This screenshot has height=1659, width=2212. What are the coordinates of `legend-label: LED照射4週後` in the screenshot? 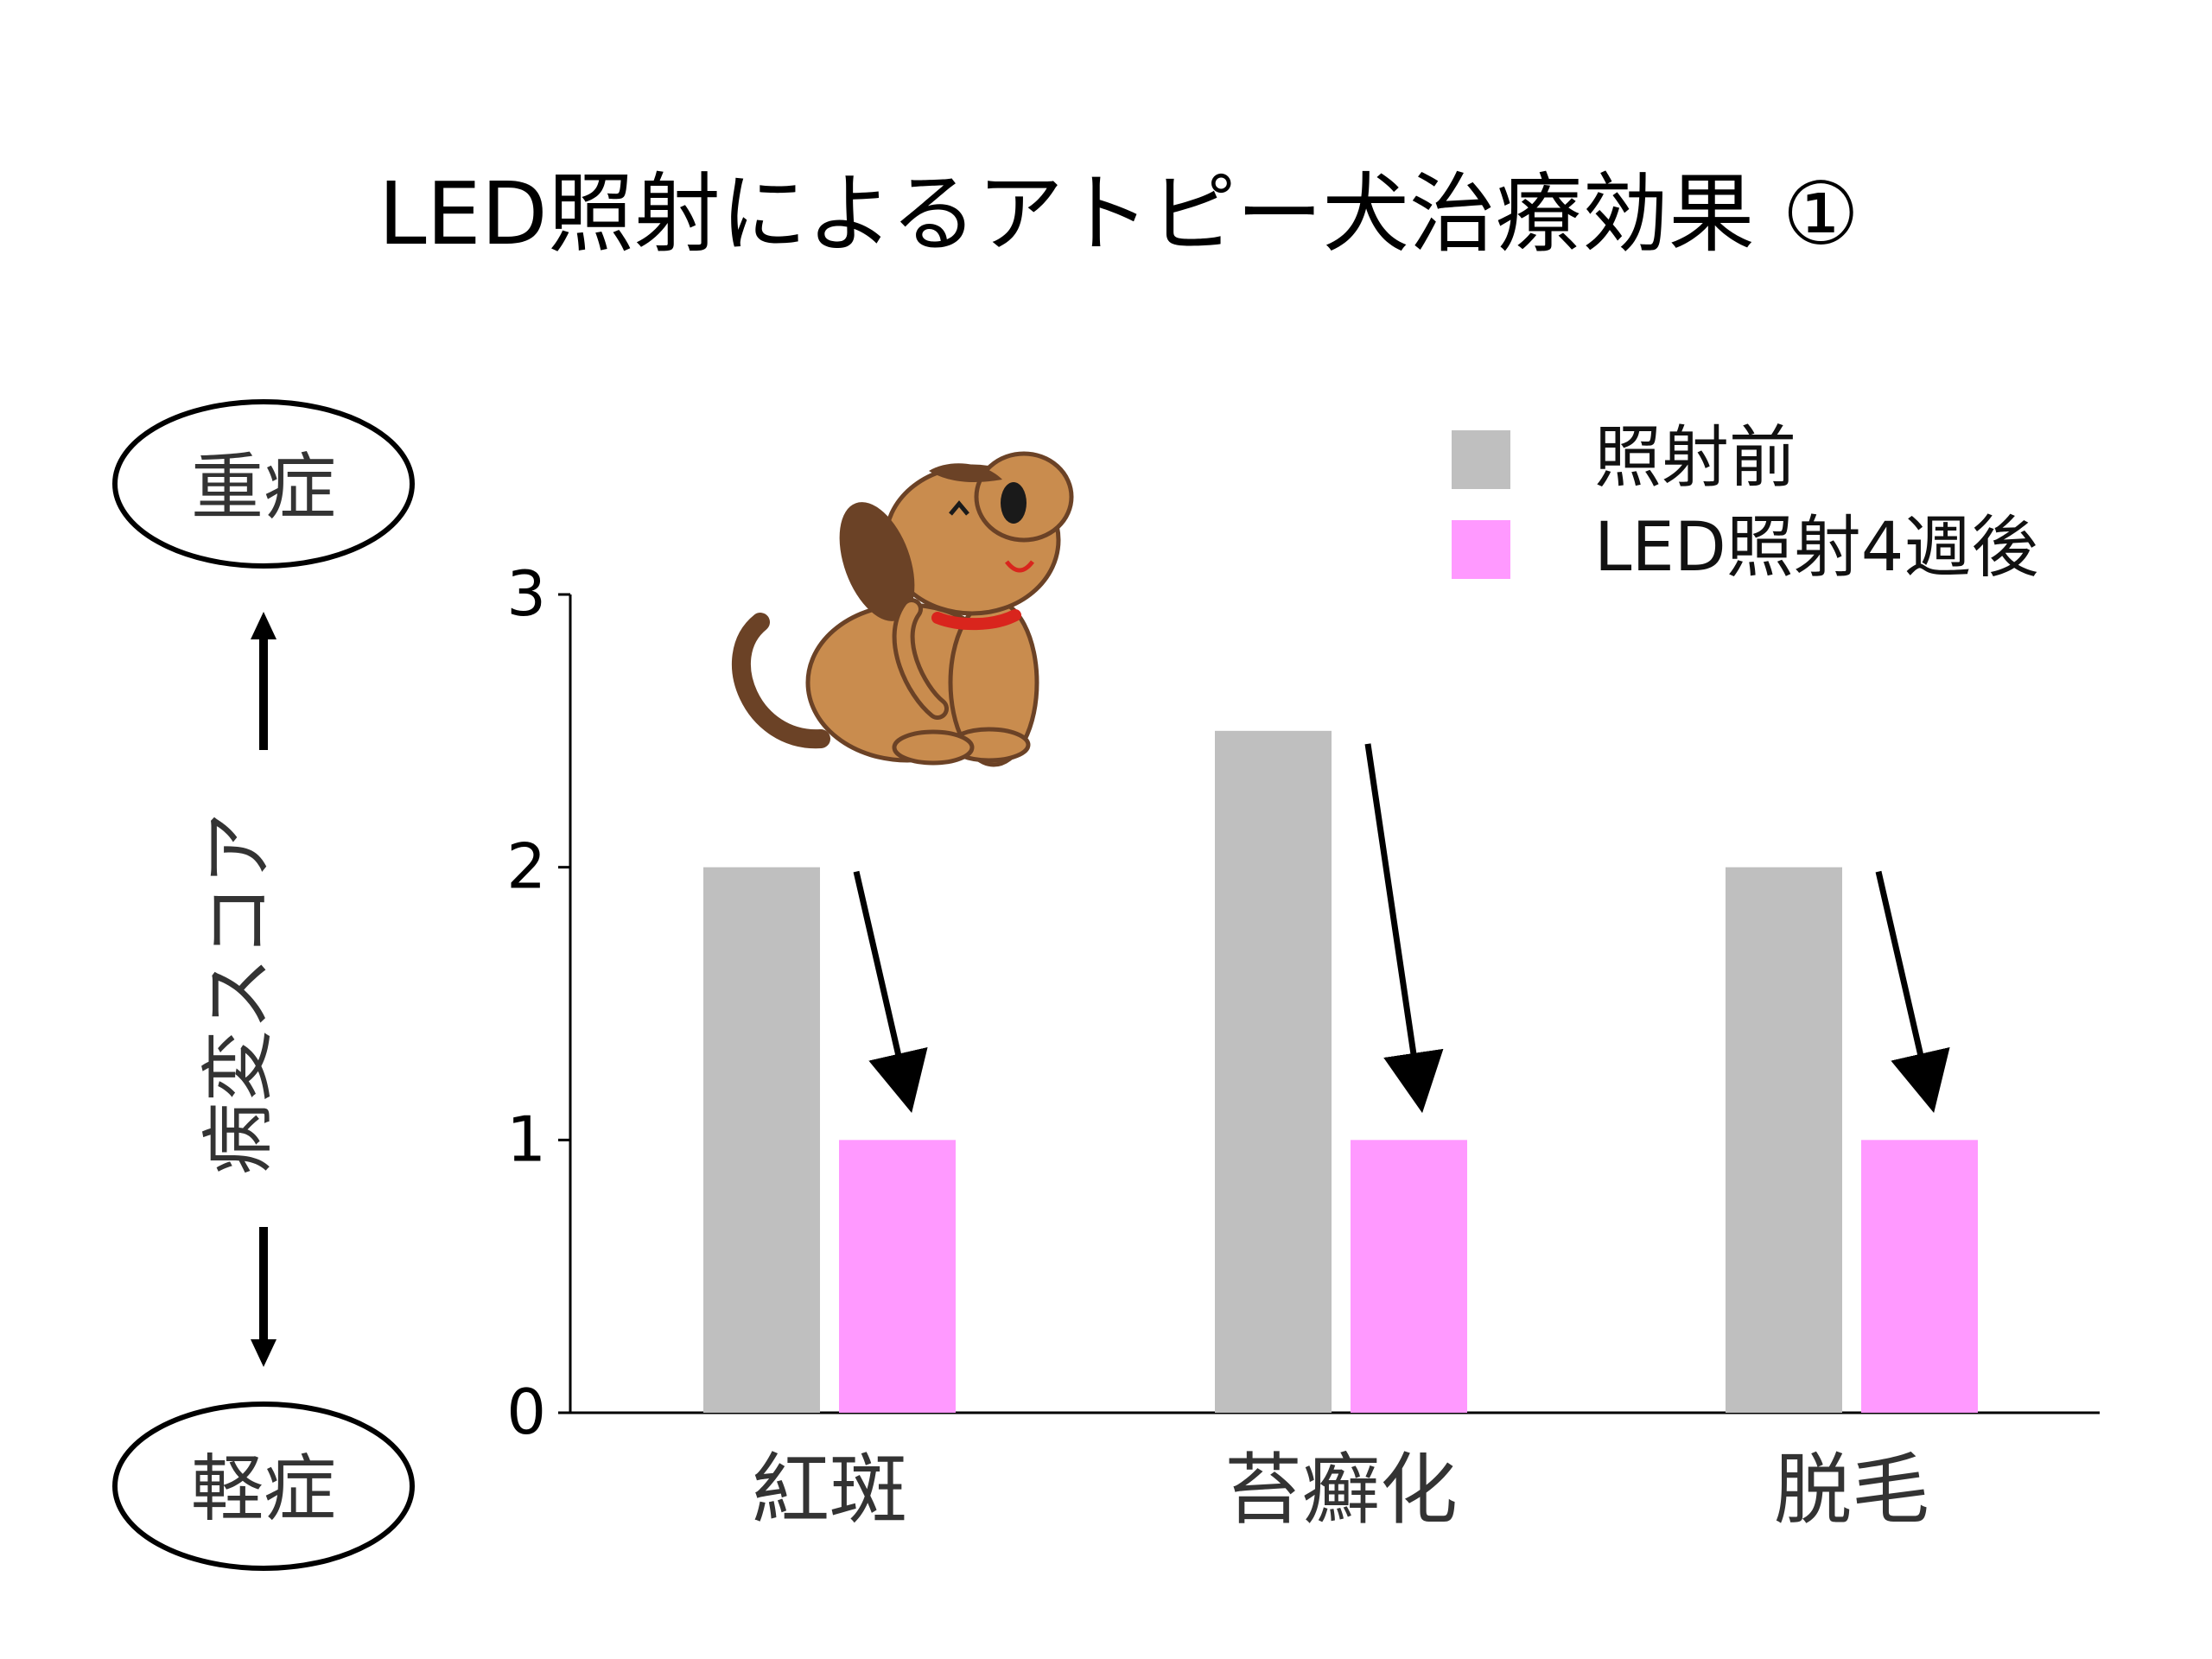 It's located at (1816, 548).